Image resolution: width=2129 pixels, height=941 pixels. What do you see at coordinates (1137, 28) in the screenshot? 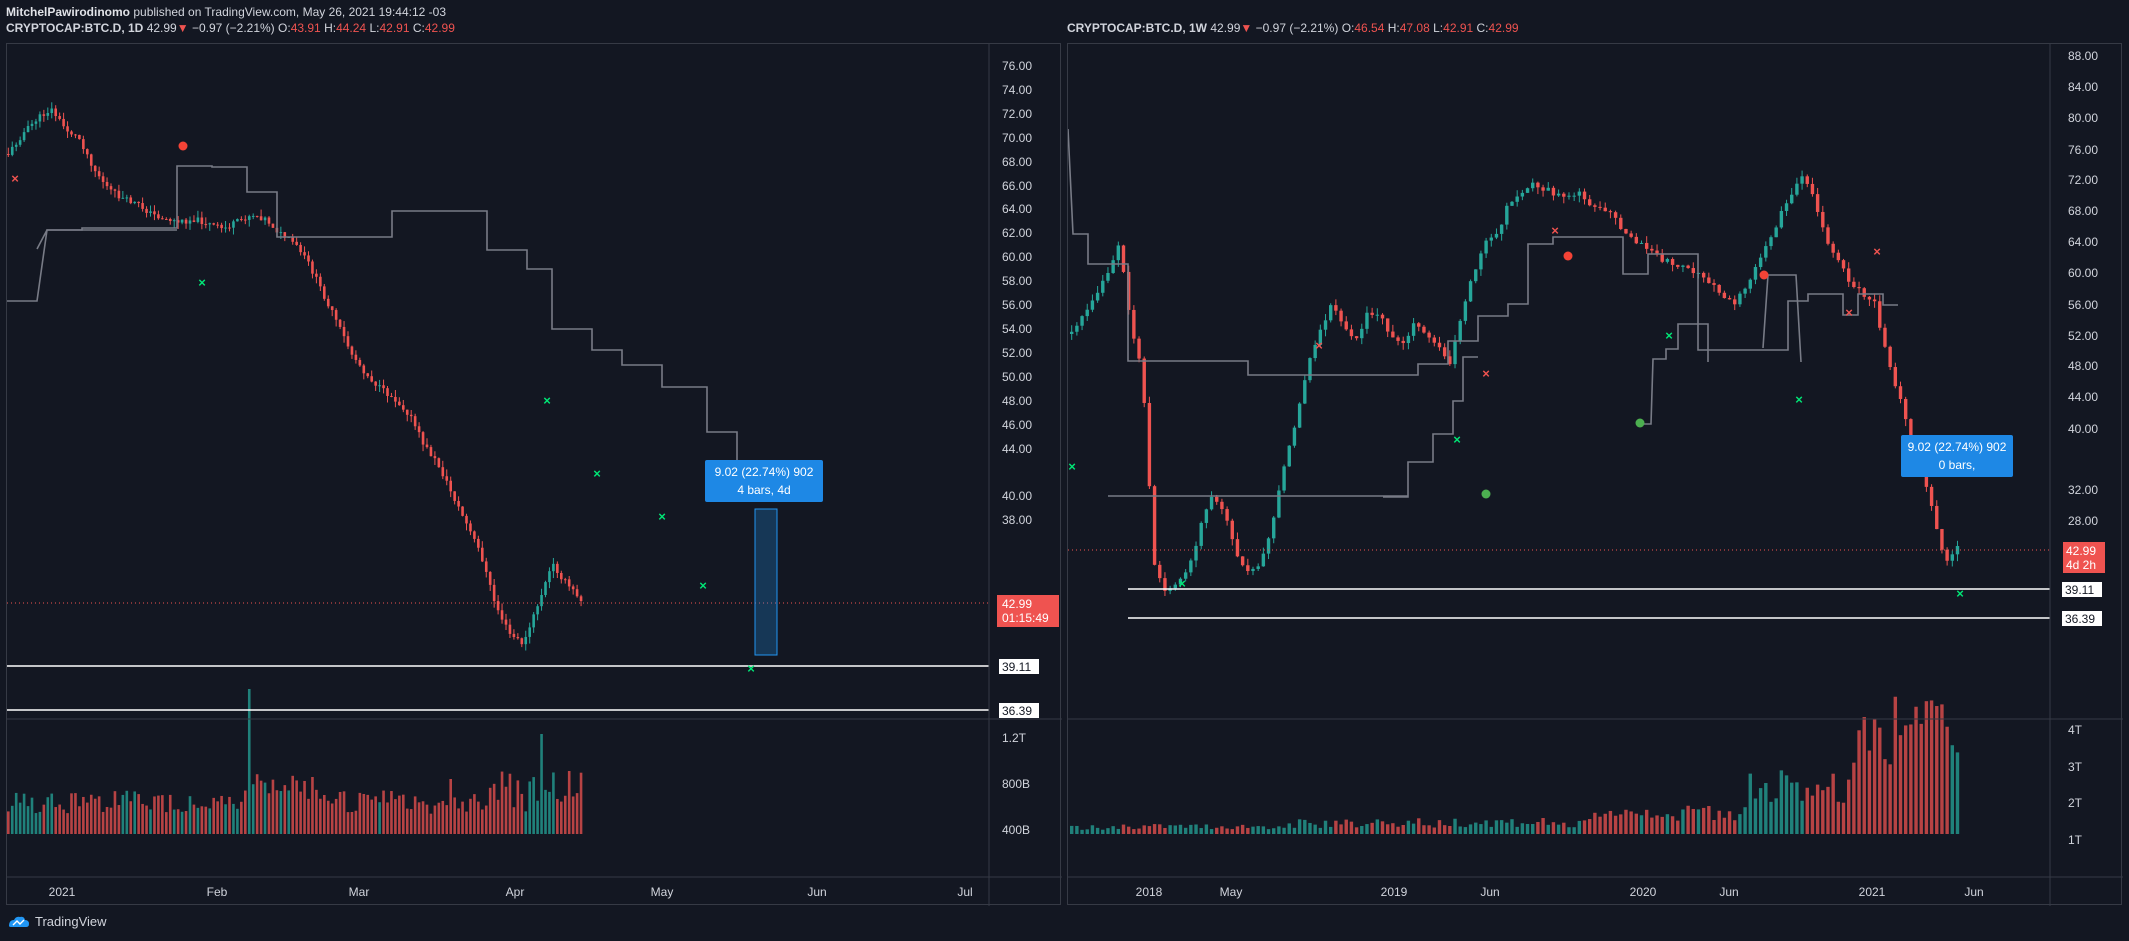
I see `right-symbol: CRYPTOCAP:BTC.D, 1W` at bounding box center [1137, 28].